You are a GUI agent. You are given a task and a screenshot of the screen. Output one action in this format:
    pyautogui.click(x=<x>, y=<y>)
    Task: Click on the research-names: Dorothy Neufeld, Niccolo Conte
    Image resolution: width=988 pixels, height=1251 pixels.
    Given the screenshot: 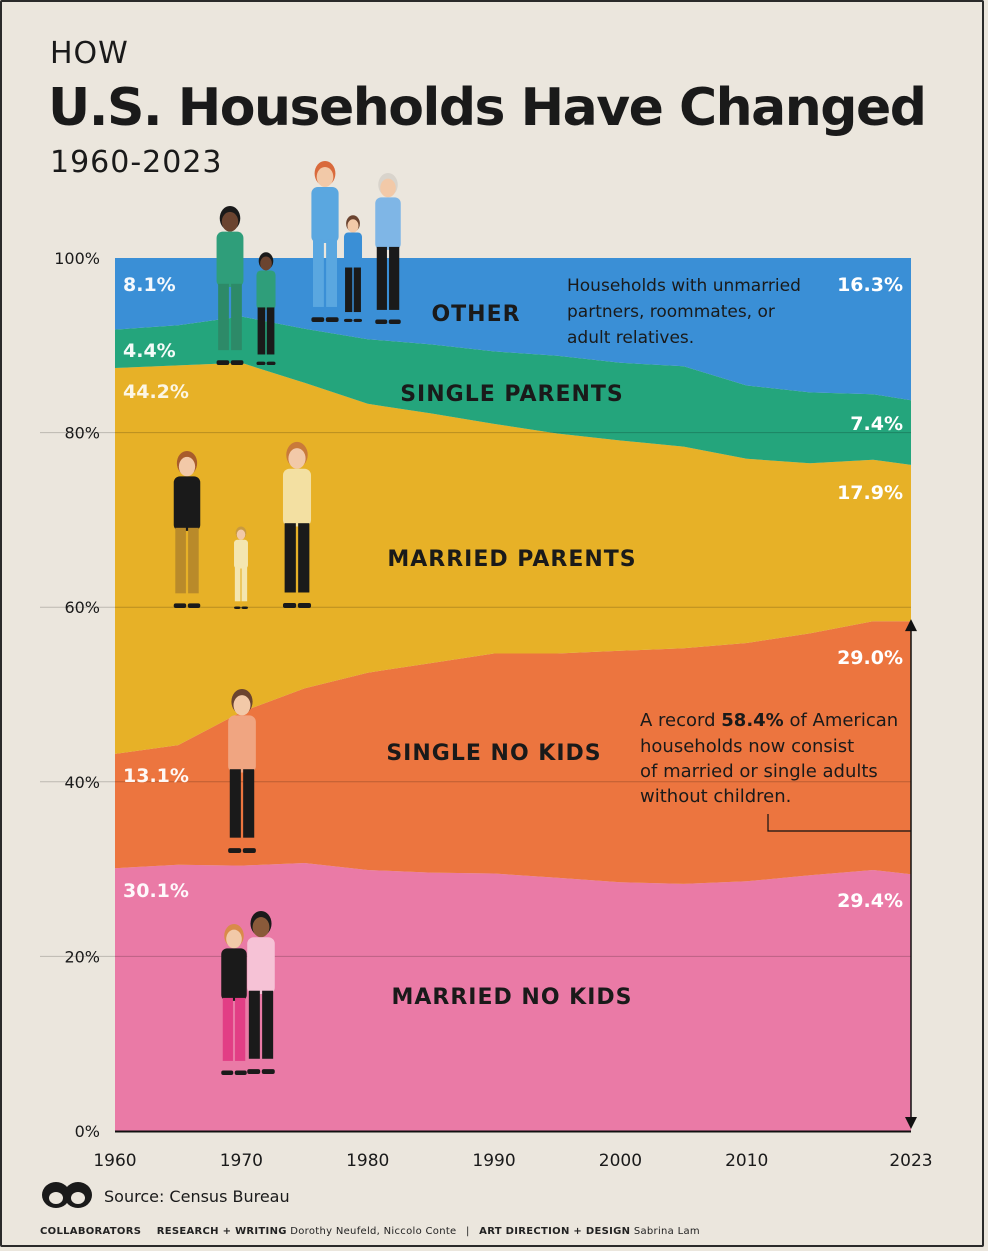 What is the action you would take?
    pyautogui.click(x=373, y=1231)
    